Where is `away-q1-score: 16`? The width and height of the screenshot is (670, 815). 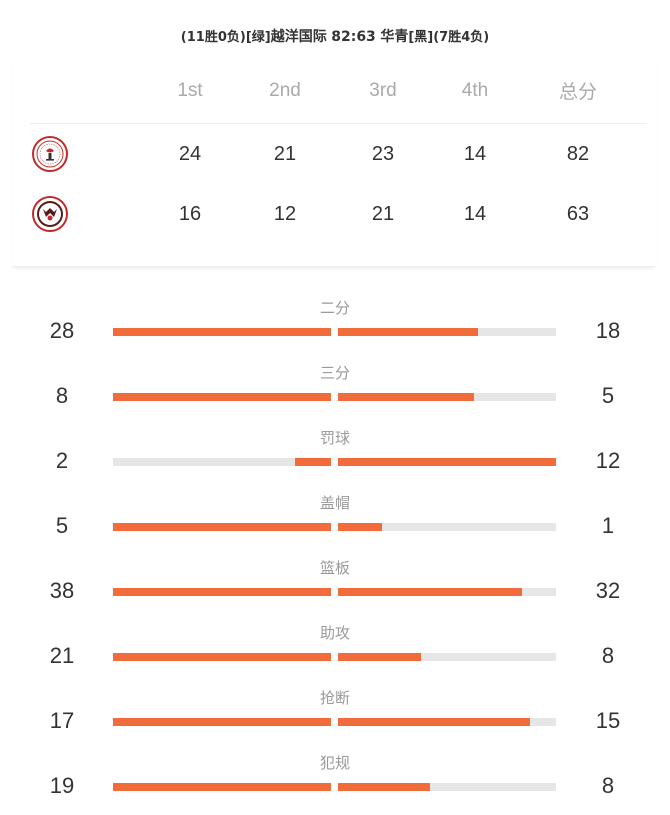 away-q1-score: 16 is located at coordinates (190, 213).